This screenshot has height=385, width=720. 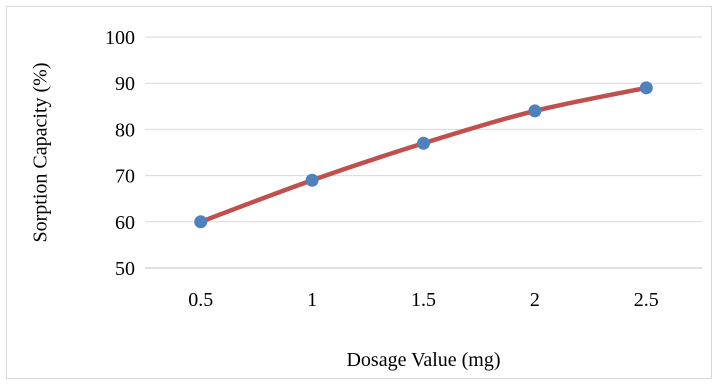 I want to click on x-tick-label: 1.5, so click(x=423, y=300).